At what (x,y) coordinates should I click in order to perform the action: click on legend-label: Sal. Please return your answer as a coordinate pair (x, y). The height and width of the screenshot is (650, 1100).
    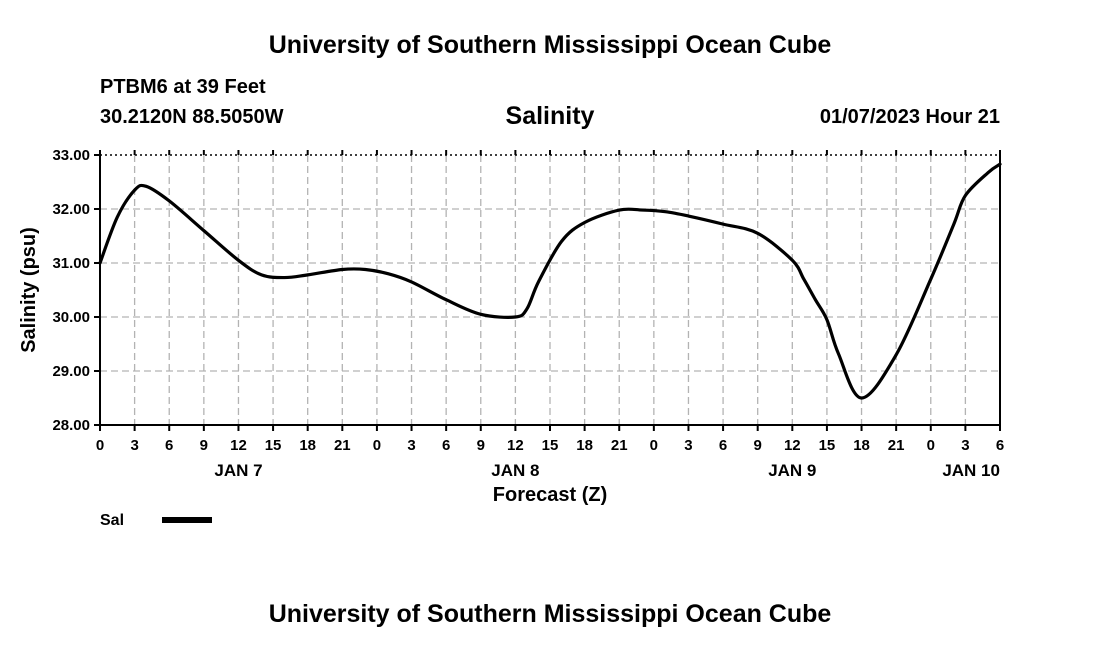
    Looking at the image, I should click on (112, 520).